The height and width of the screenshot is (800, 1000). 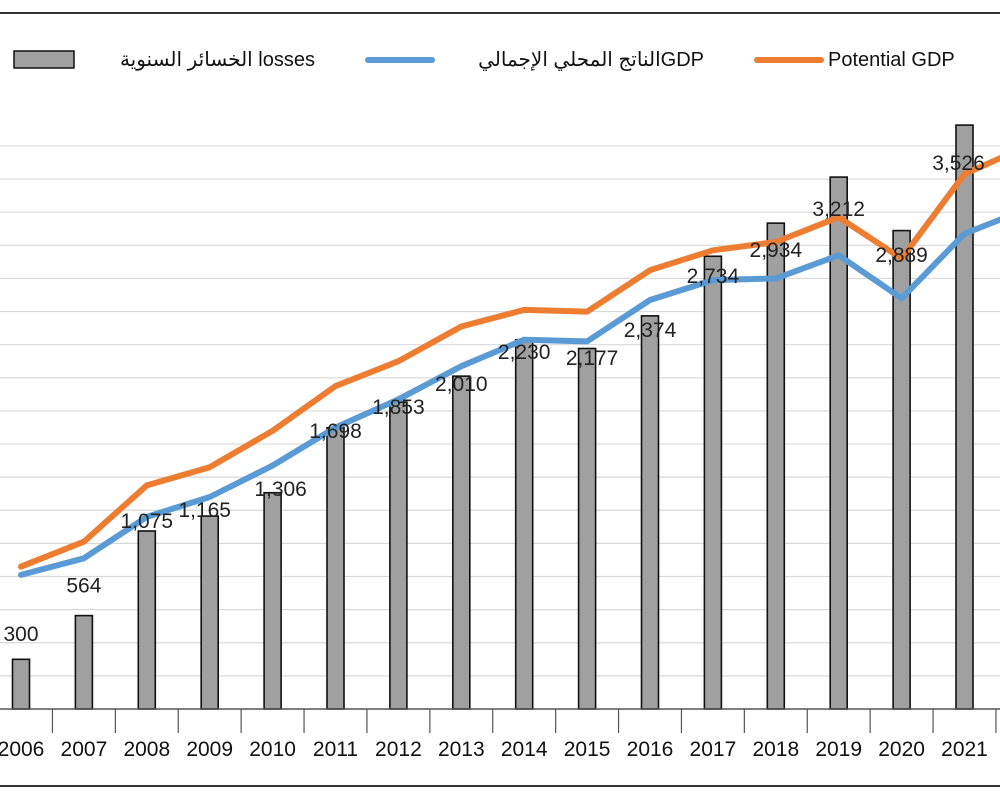 I want to click on legend-label-potential: Potential GDP, so click(x=891, y=60).